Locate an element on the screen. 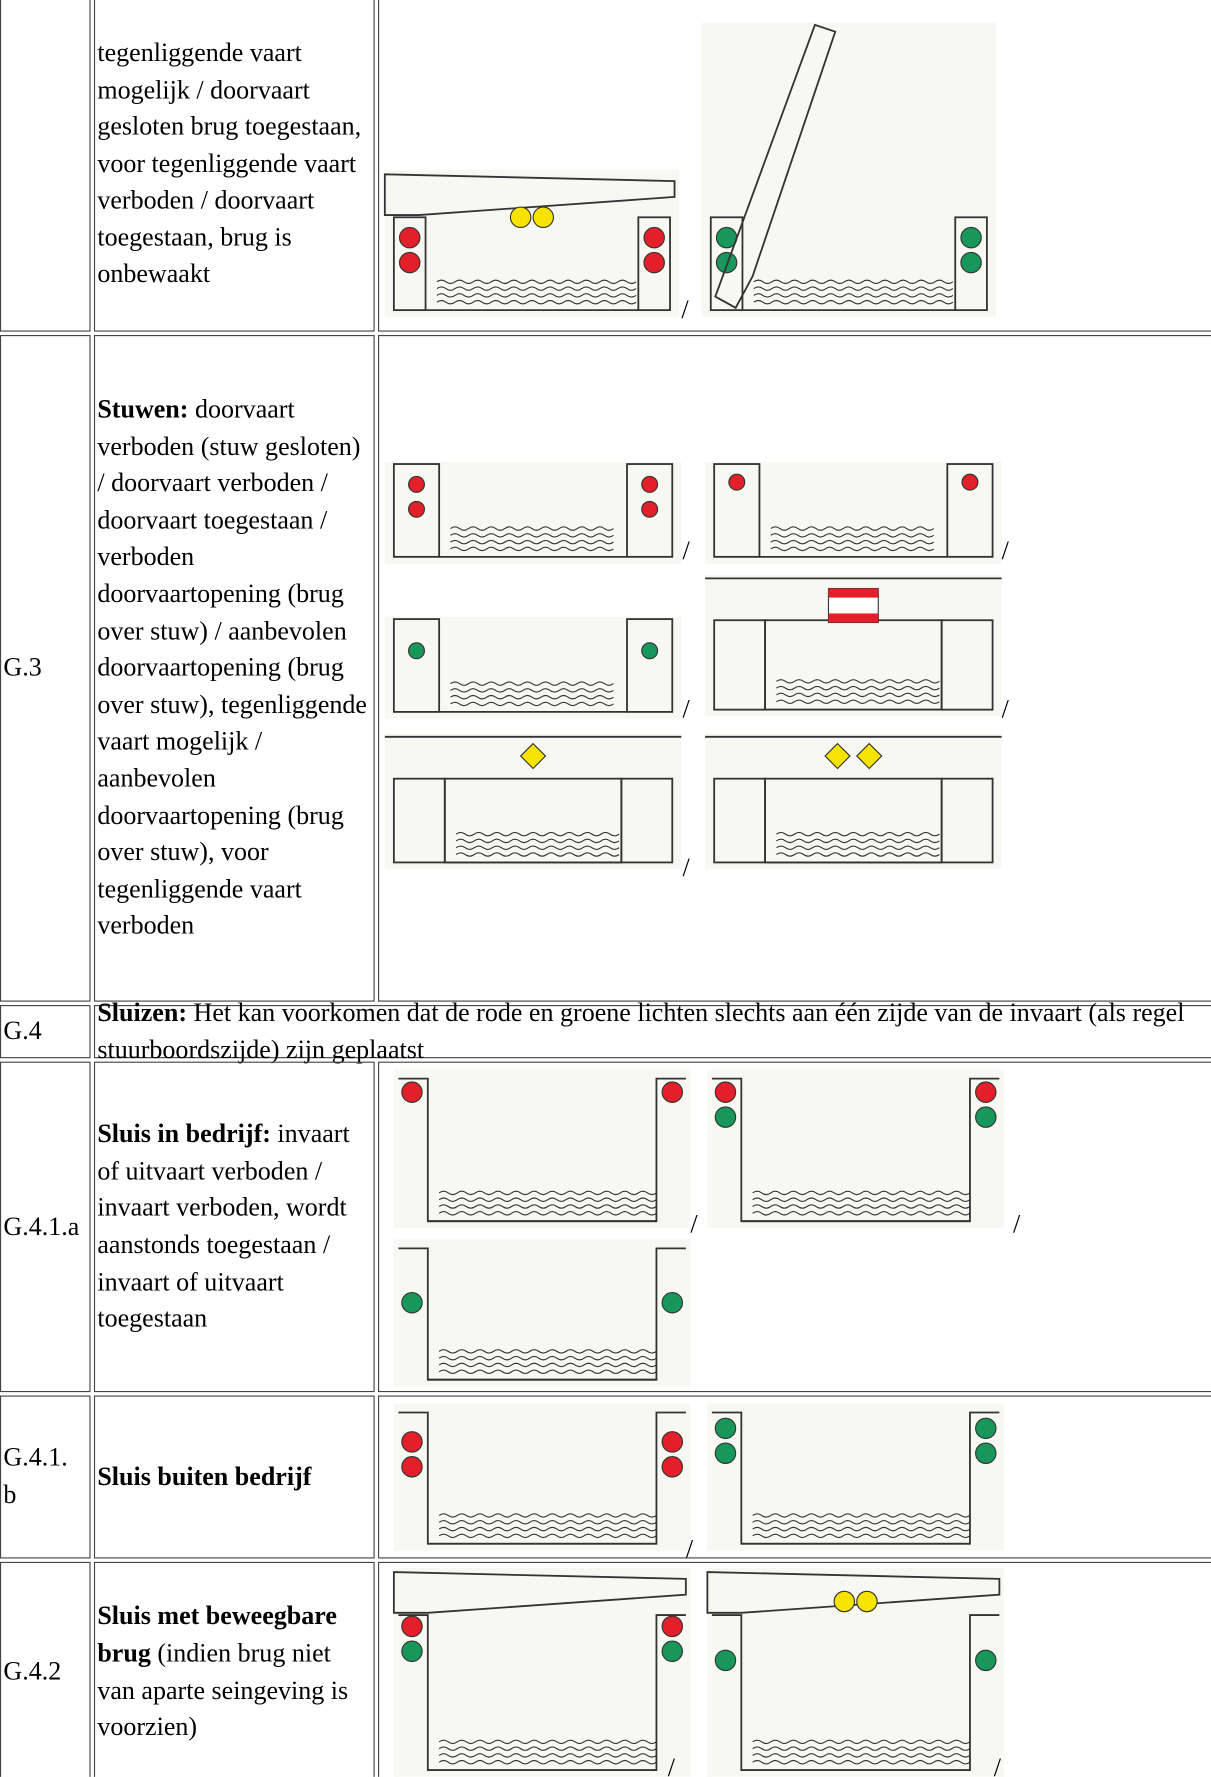  code-cell: G.4.1.b is located at coordinates (45, 1477).